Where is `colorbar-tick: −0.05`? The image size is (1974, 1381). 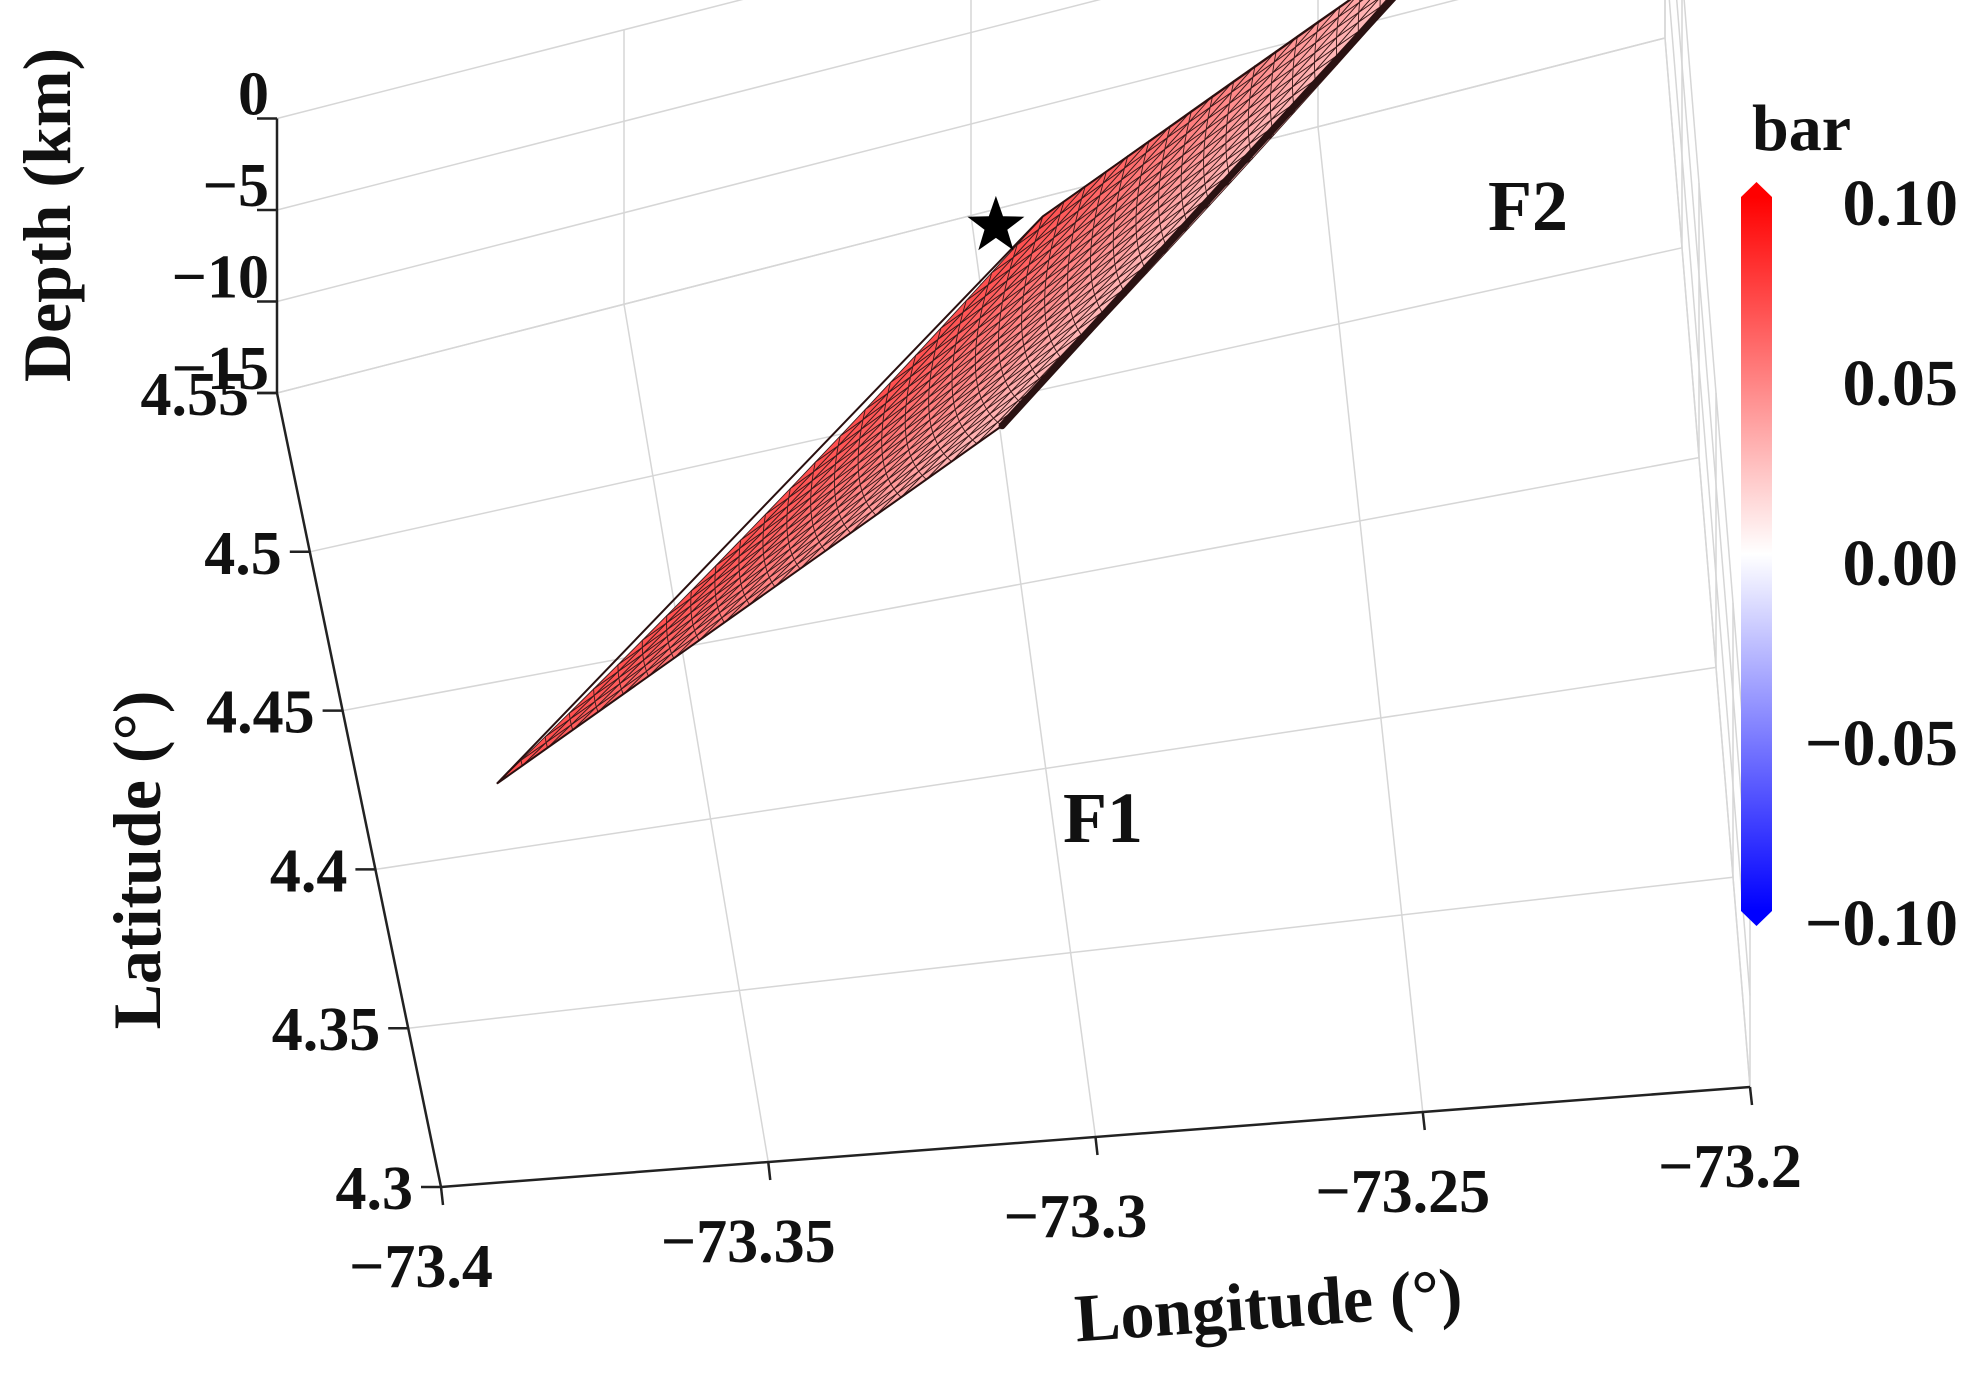 colorbar-tick: −0.05 is located at coordinates (1881, 743).